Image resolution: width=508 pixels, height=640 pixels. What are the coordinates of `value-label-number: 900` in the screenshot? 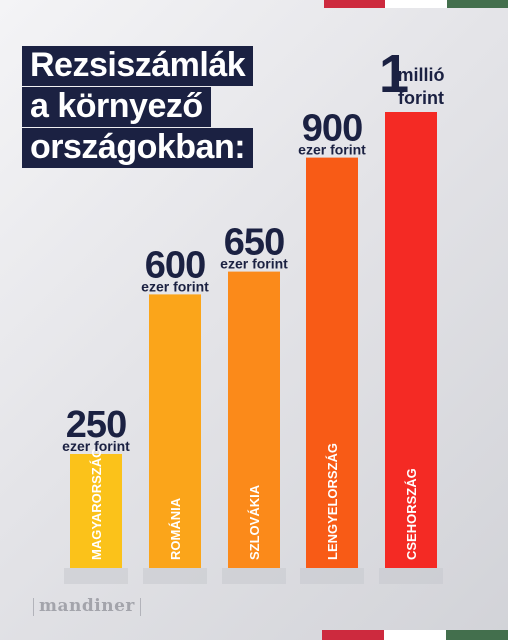 It's located at (332, 129).